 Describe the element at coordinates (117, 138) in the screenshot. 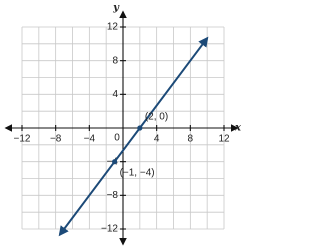

I see `origin-label: 0` at that location.